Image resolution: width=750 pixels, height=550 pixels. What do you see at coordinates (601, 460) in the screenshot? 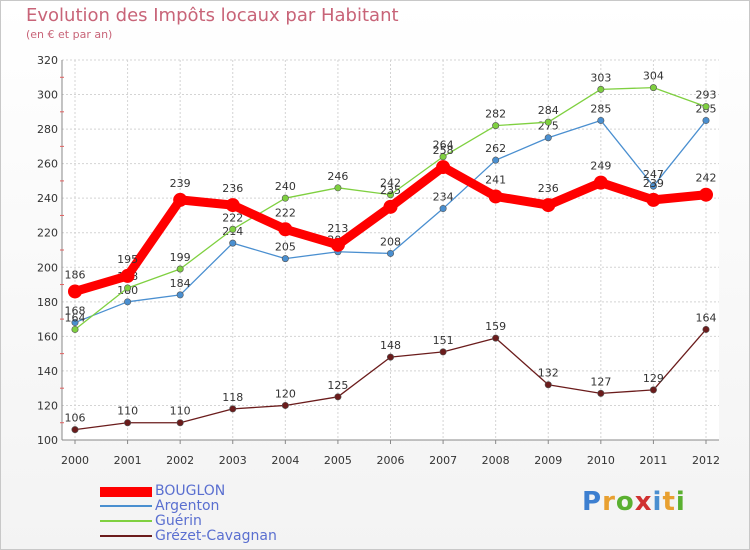
I see `x-tick-label: 2010` at bounding box center [601, 460].